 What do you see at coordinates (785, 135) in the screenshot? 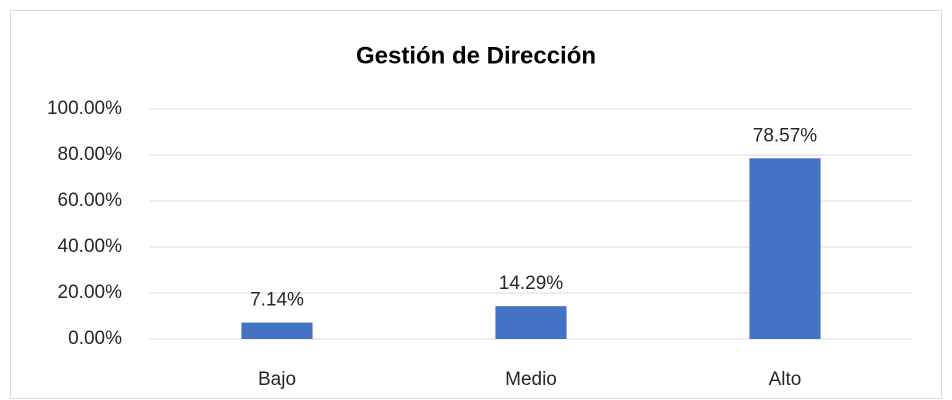
I see `data-label: 78.57%` at bounding box center [785, 135].